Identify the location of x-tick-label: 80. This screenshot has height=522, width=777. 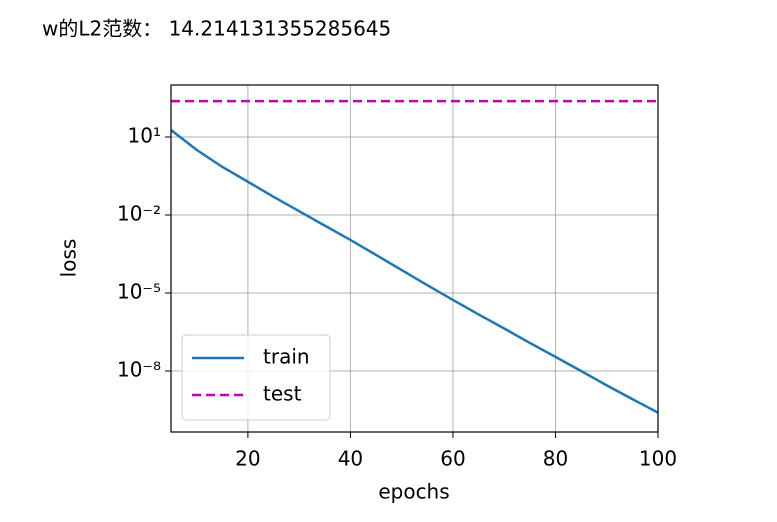
(555, 459).